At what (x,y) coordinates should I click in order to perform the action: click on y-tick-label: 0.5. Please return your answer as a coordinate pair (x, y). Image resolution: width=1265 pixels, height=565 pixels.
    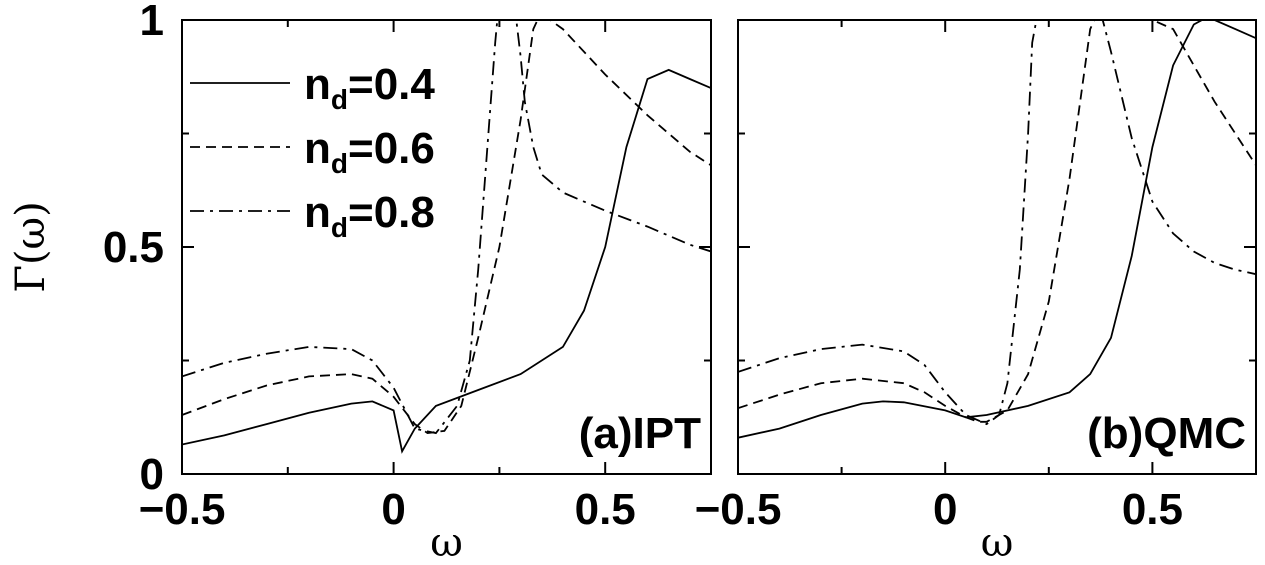
    Looking at the image, I should click on (133, 247).